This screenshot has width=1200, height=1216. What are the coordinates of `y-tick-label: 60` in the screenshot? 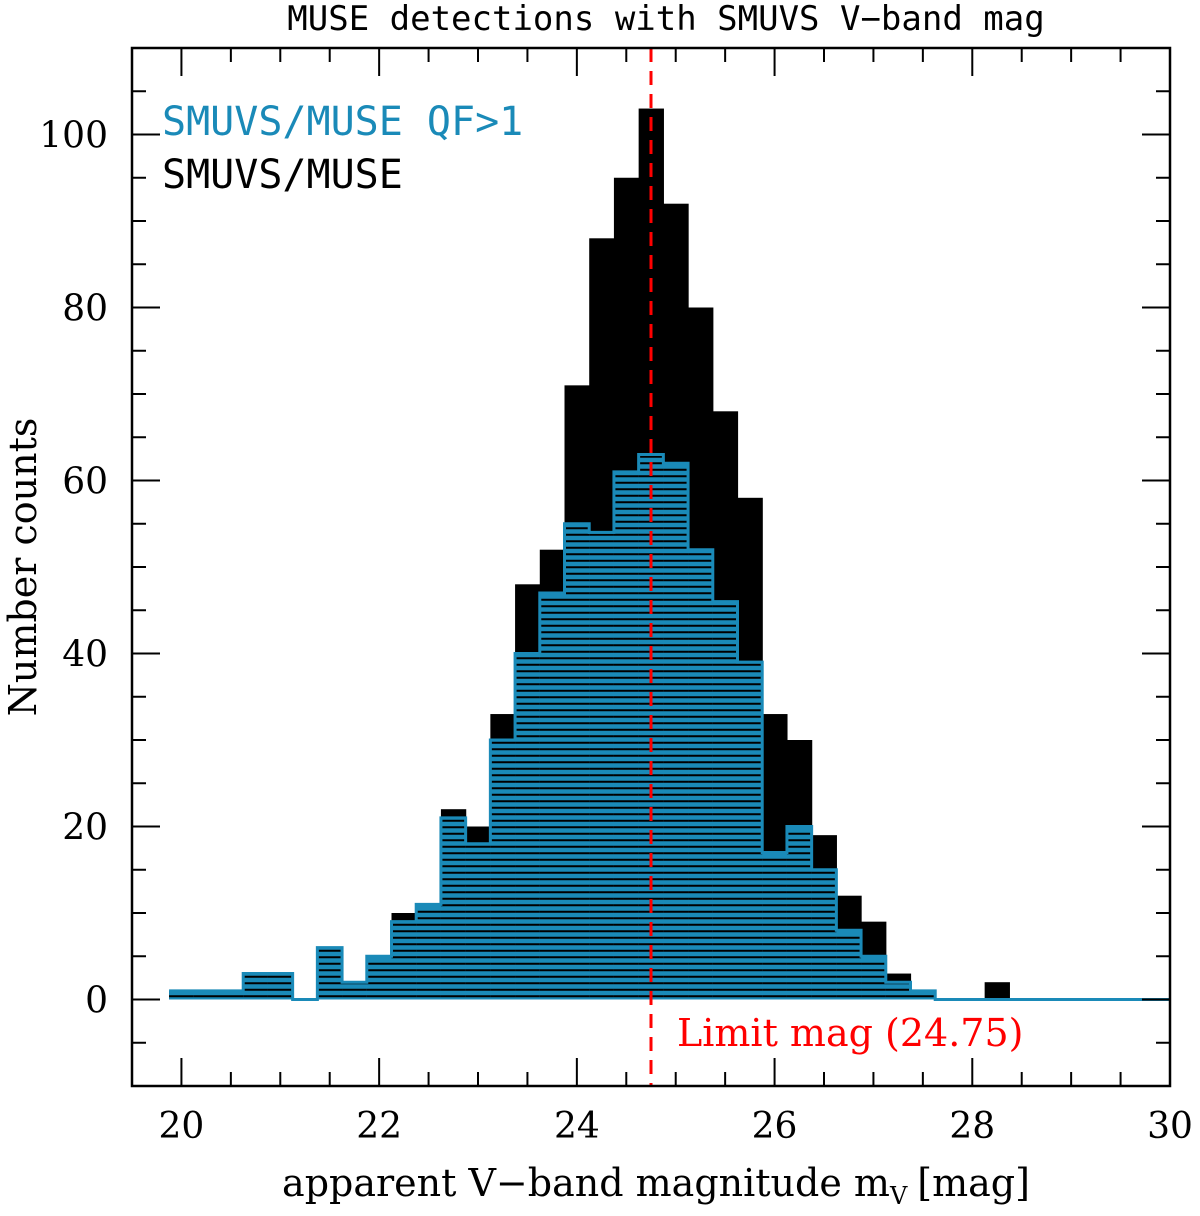 It's located at (85, 482).